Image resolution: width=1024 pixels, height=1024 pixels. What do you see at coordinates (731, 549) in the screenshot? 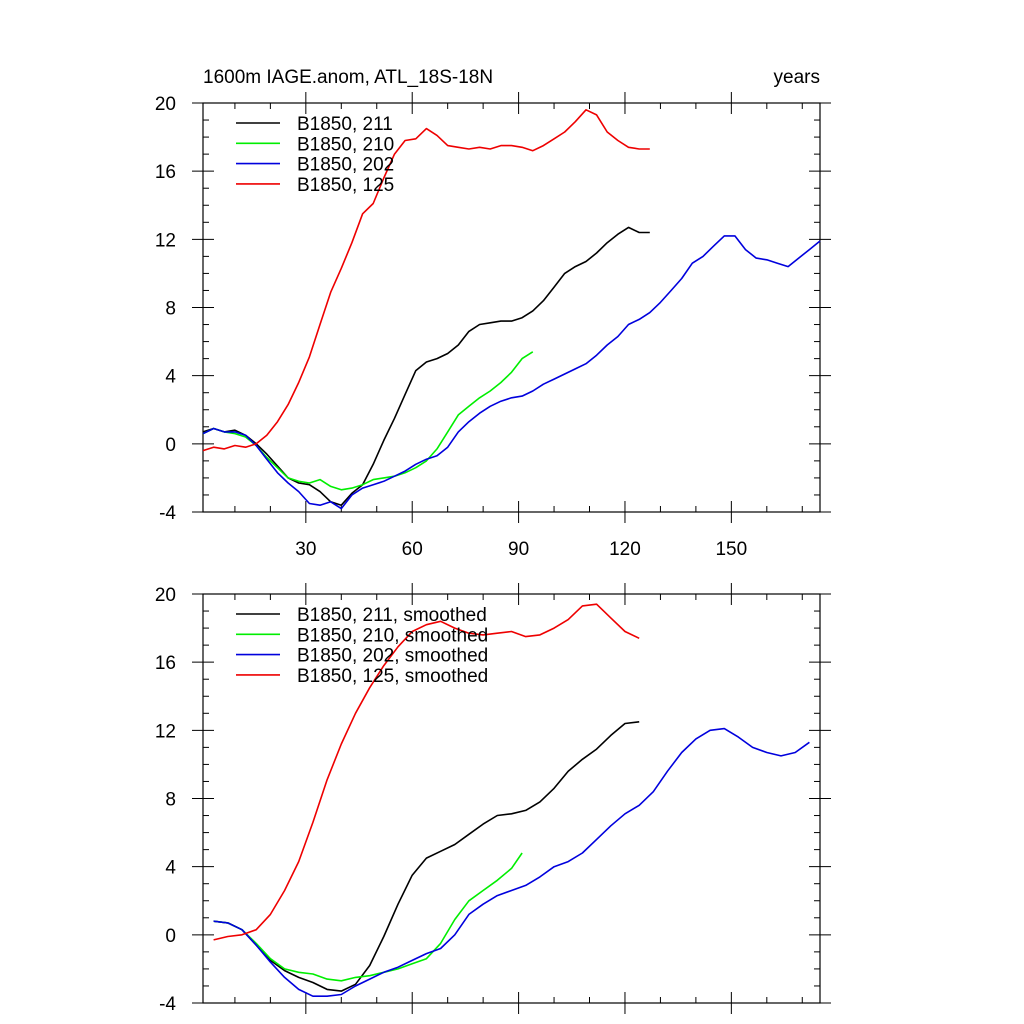
I see `x-tick-label: 150` at bounding box center [731, 549].